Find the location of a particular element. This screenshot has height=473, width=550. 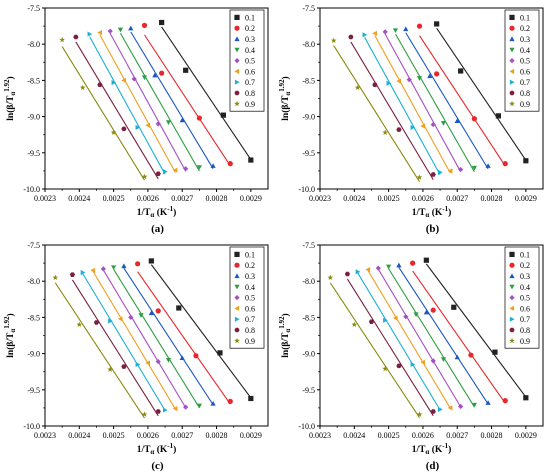

legend-label: 0.2 is located at coordinates (525, 265).